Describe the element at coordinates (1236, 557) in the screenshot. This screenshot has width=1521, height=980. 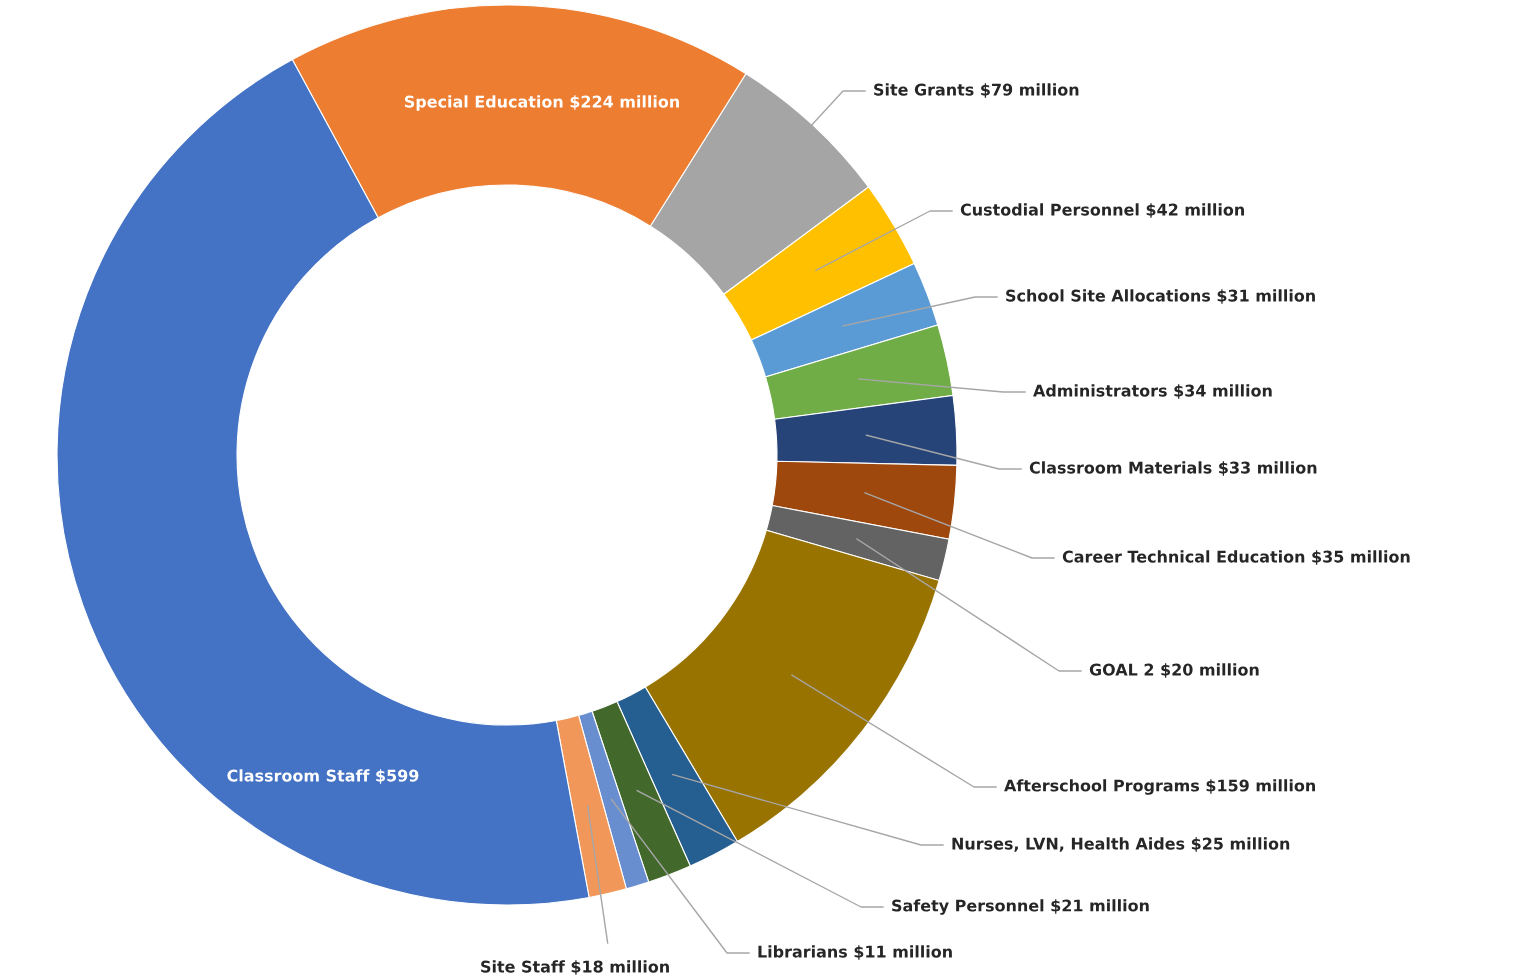
I see `slice-label: Career Technical Education $35 million` at that location.